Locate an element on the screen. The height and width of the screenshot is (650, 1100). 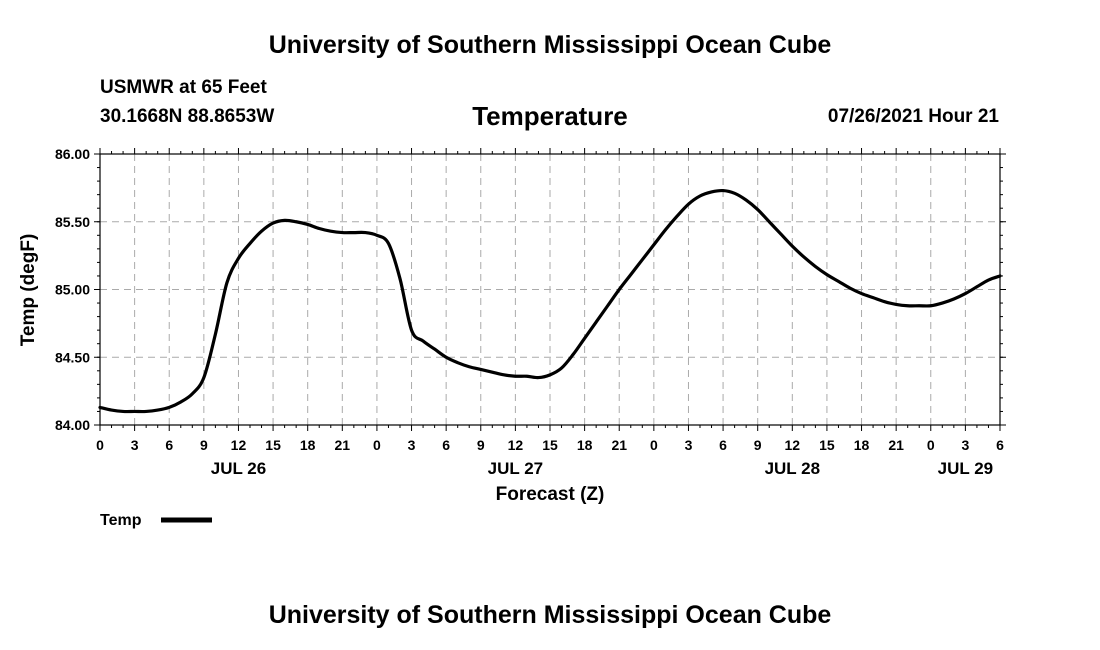
date-label: JUL 28 is located at coordinates (792, 468).